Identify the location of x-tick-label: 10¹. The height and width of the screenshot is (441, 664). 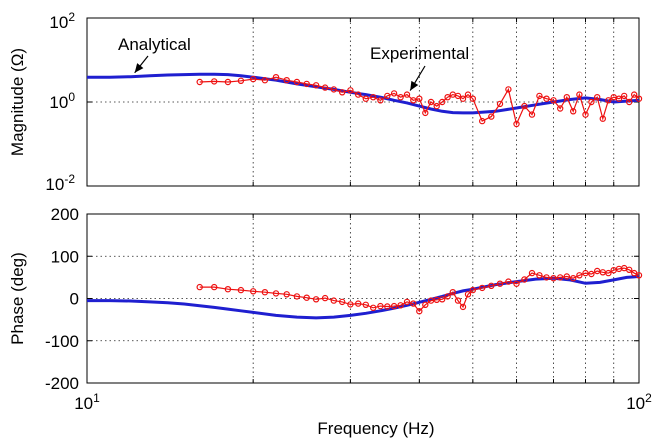
(87, 402).